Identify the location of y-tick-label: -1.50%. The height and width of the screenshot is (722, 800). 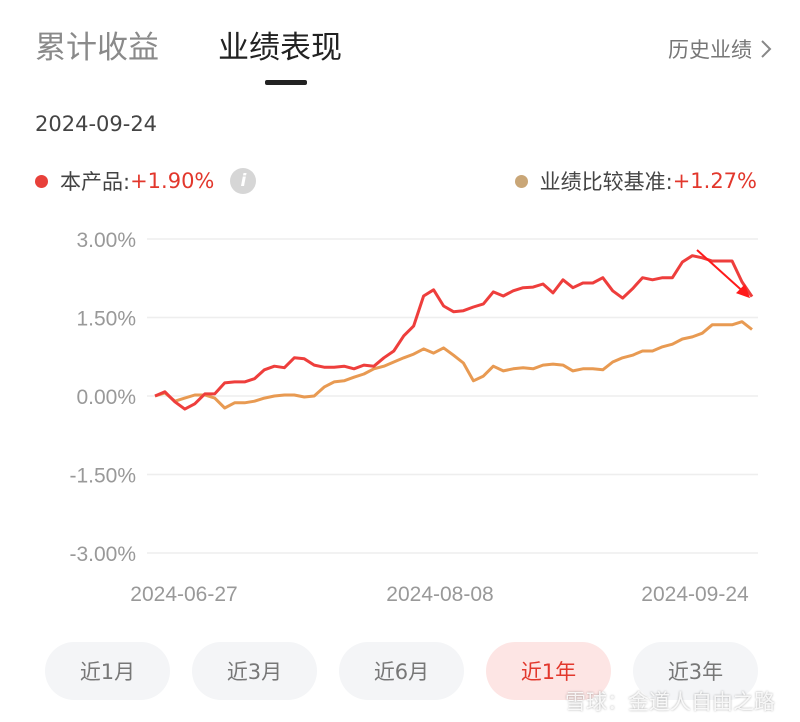
(102, 476).